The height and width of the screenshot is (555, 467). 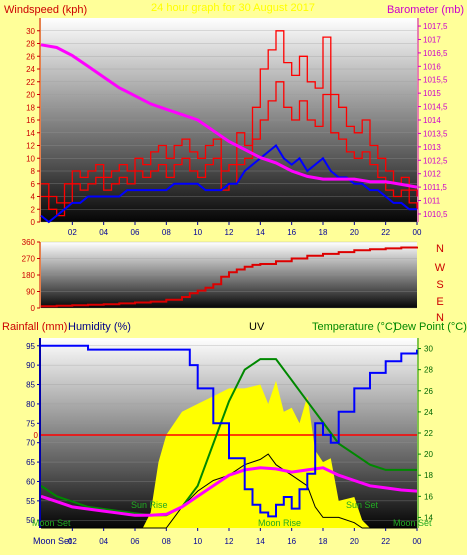 What do you see at coordinates (432, 39) in the screenshot?
I see `tick-label: 1017` at bounding box center [432, 39].